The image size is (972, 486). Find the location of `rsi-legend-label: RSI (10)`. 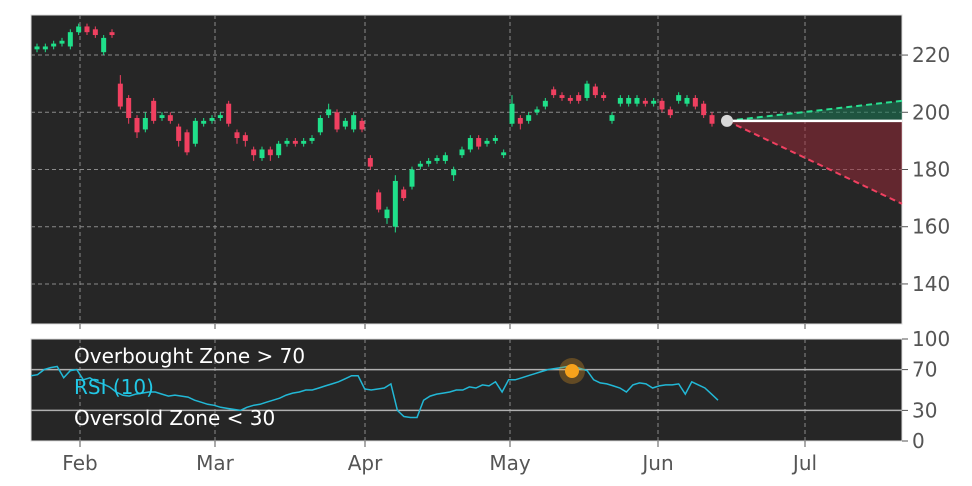

rsi-legend-label: RSI (10) is located at coordinates (114, 387).